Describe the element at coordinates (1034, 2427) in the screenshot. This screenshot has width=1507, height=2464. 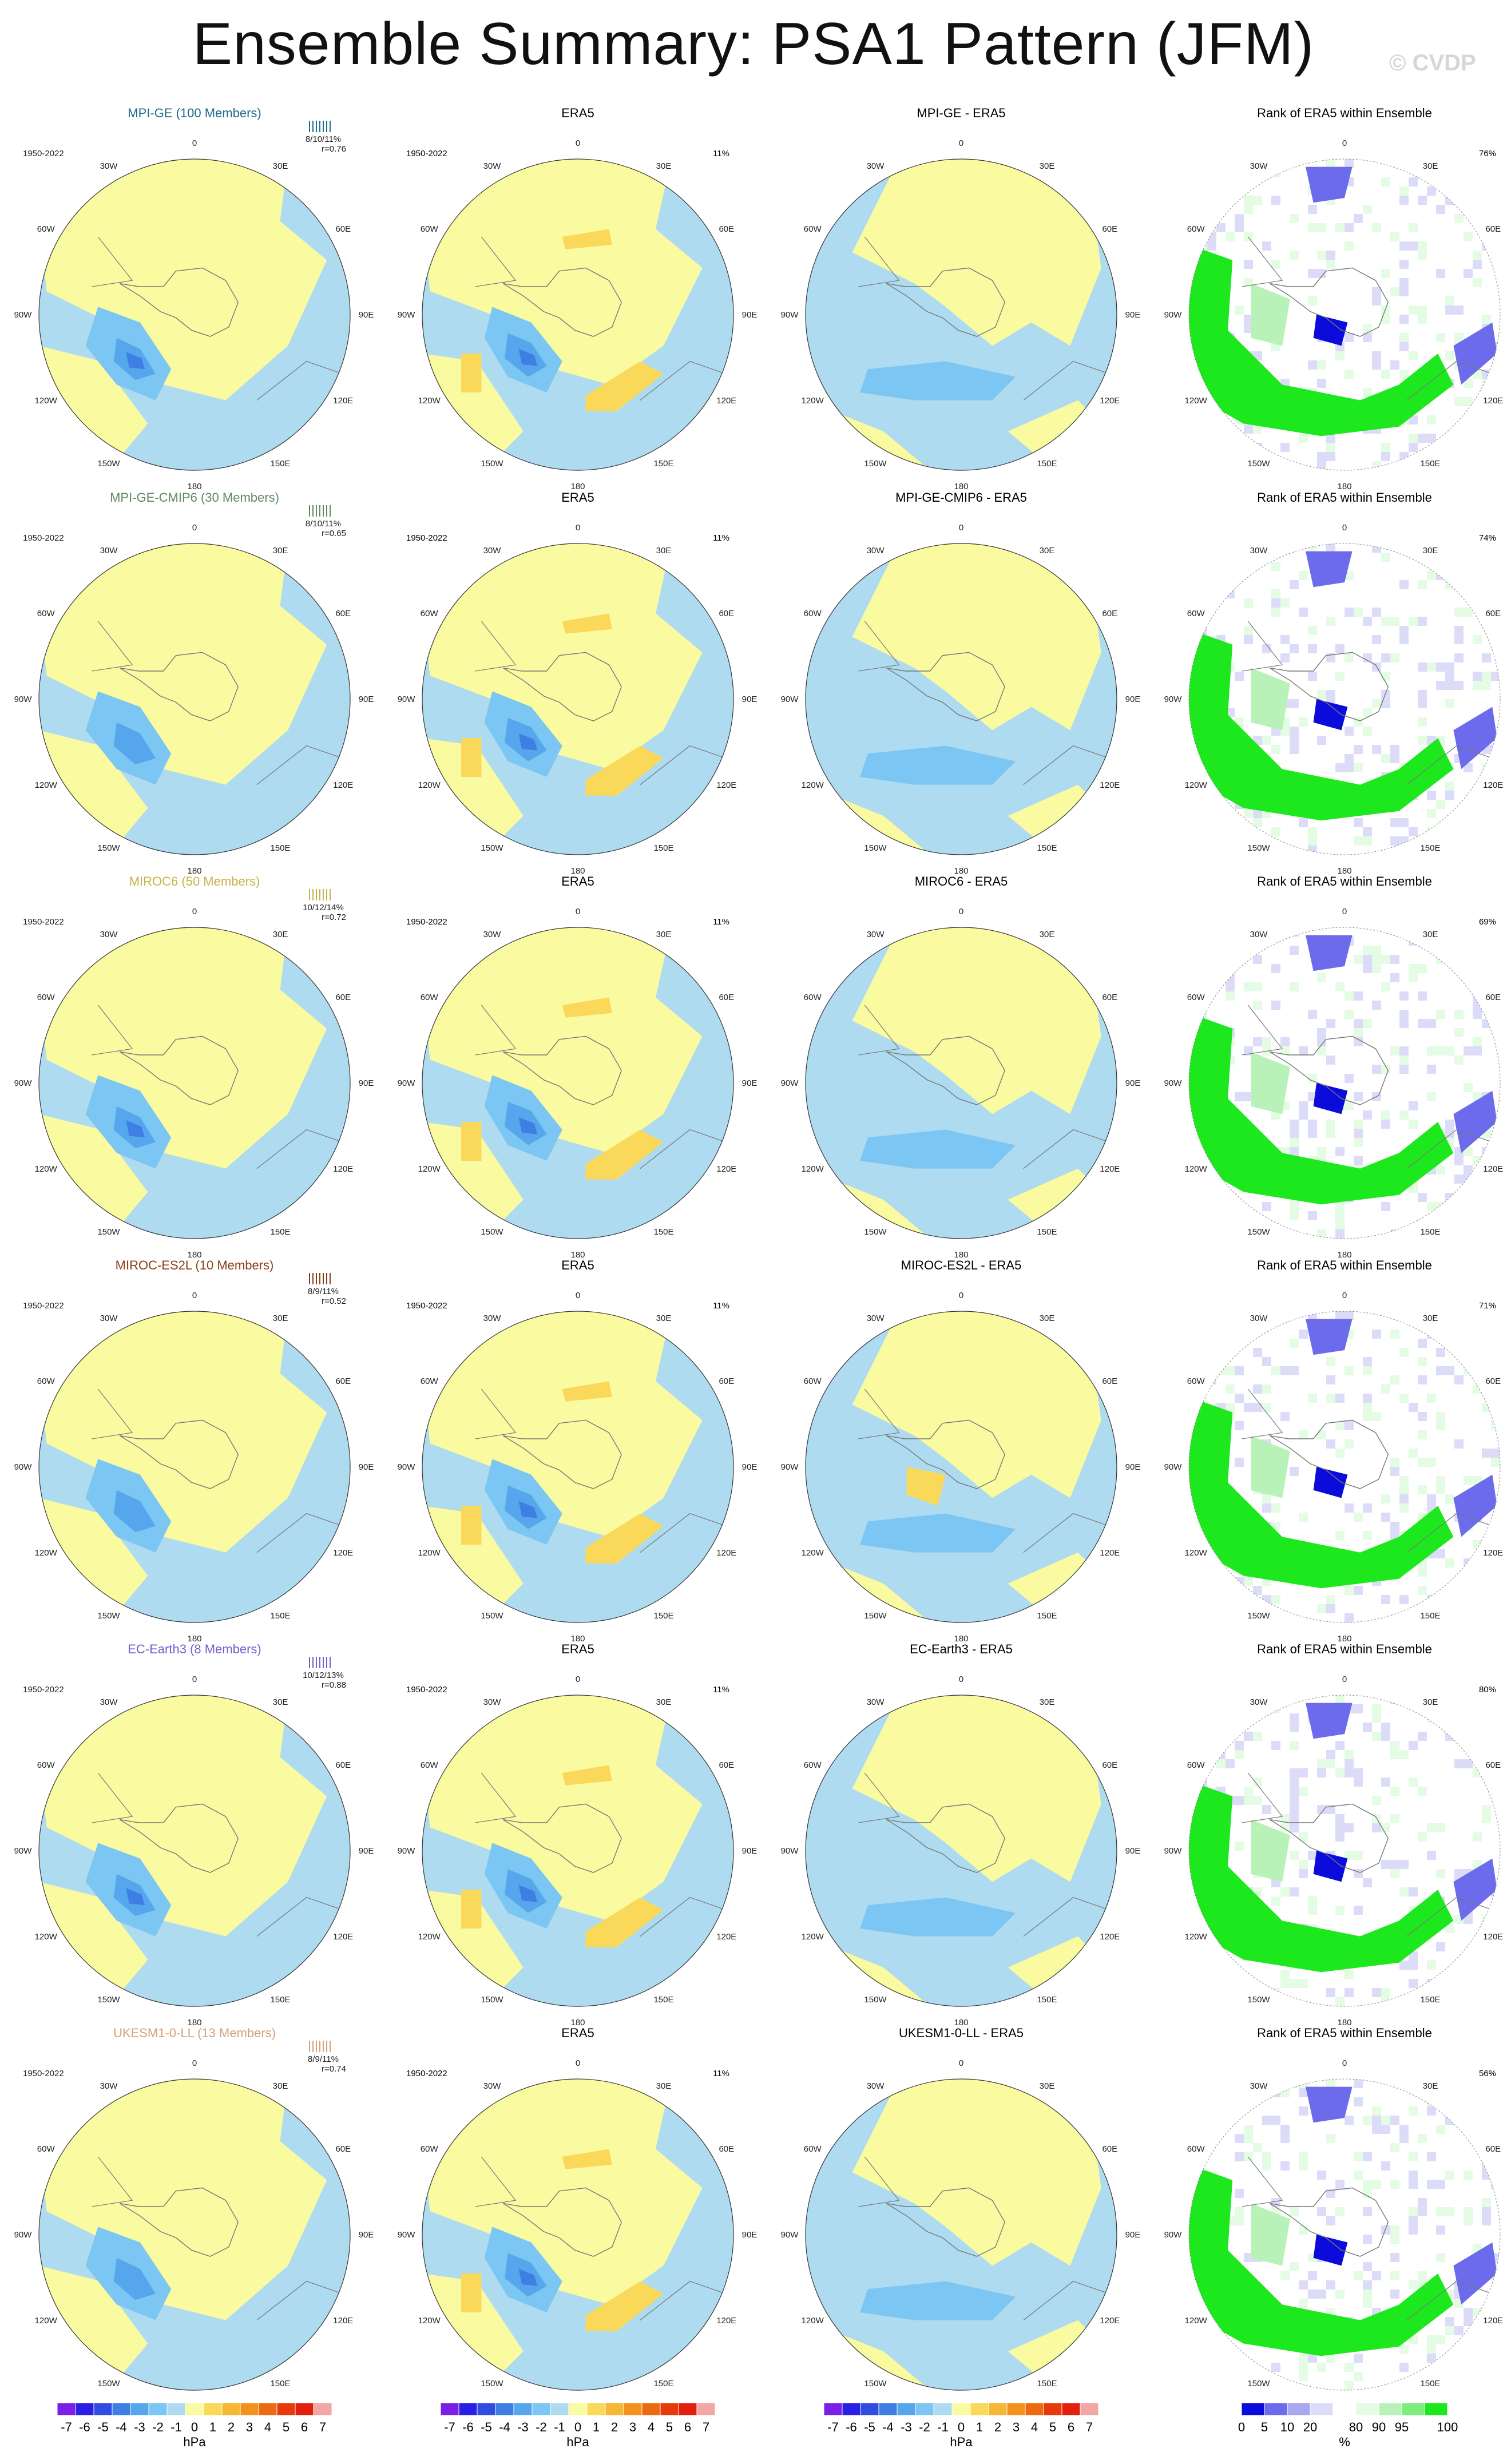
I see `colorbar-tick-label: 4` at that location.